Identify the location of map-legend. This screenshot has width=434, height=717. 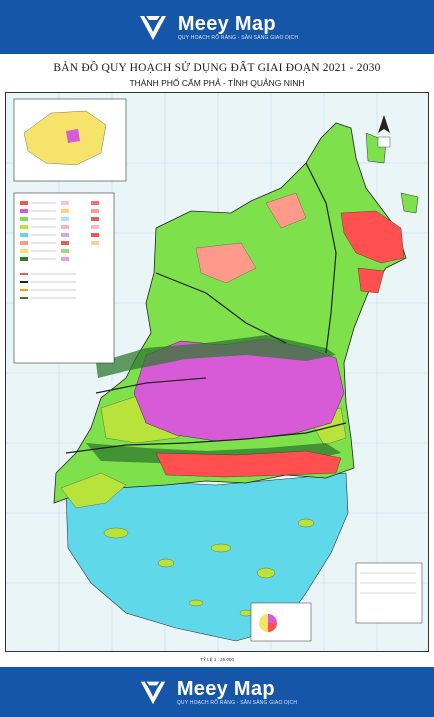
(64, 278).